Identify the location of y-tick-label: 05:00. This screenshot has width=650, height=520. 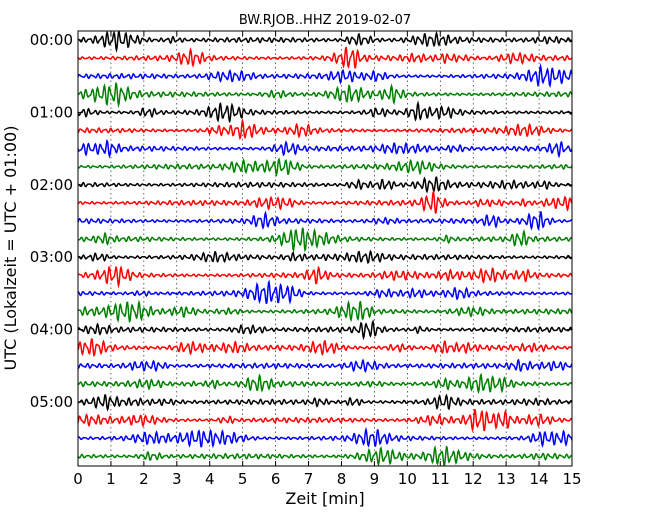
(51, 402).